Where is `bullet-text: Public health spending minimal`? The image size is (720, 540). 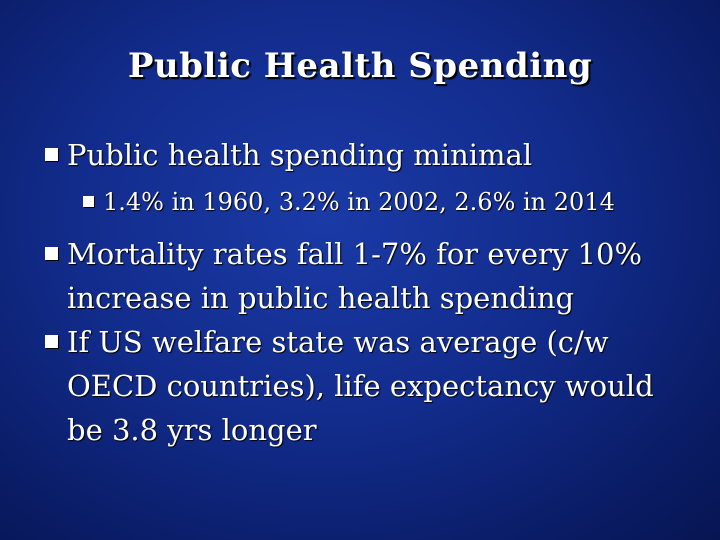 bullet-text: Public health spending minimal is located at coordinates (300, 155).